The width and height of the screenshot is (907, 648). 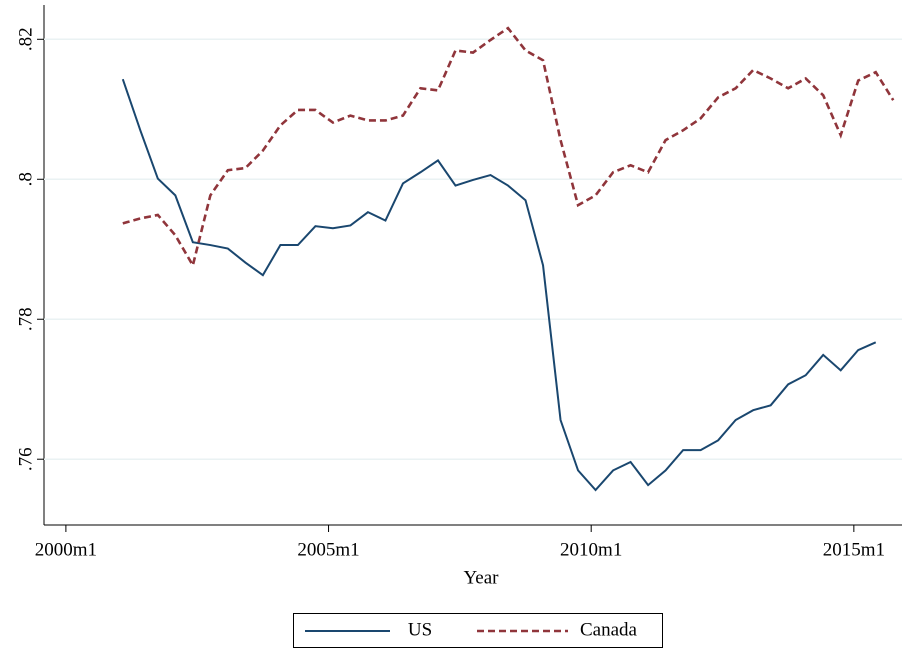 What do you see at coordinates (609, 629) in the screenshot?
I see `legend-label: Canada` at bounding box center [609, 629].